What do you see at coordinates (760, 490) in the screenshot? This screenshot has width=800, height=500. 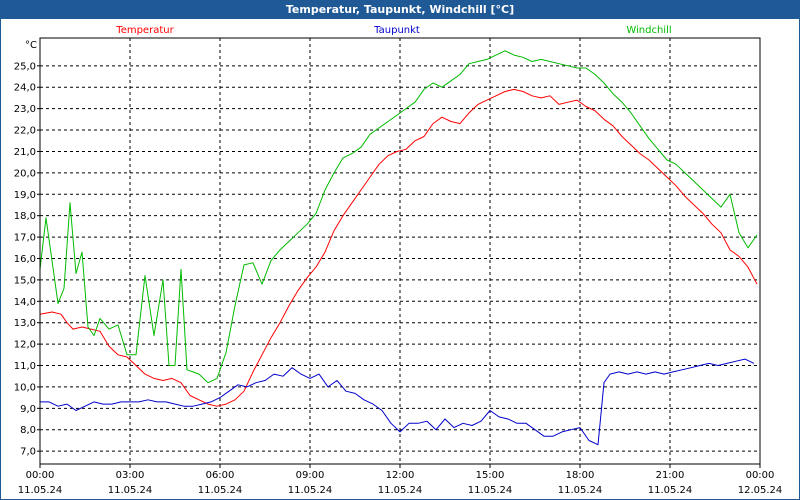 I see `x-tick-date-label: 12.05.24` at bounding box center [760, 490].